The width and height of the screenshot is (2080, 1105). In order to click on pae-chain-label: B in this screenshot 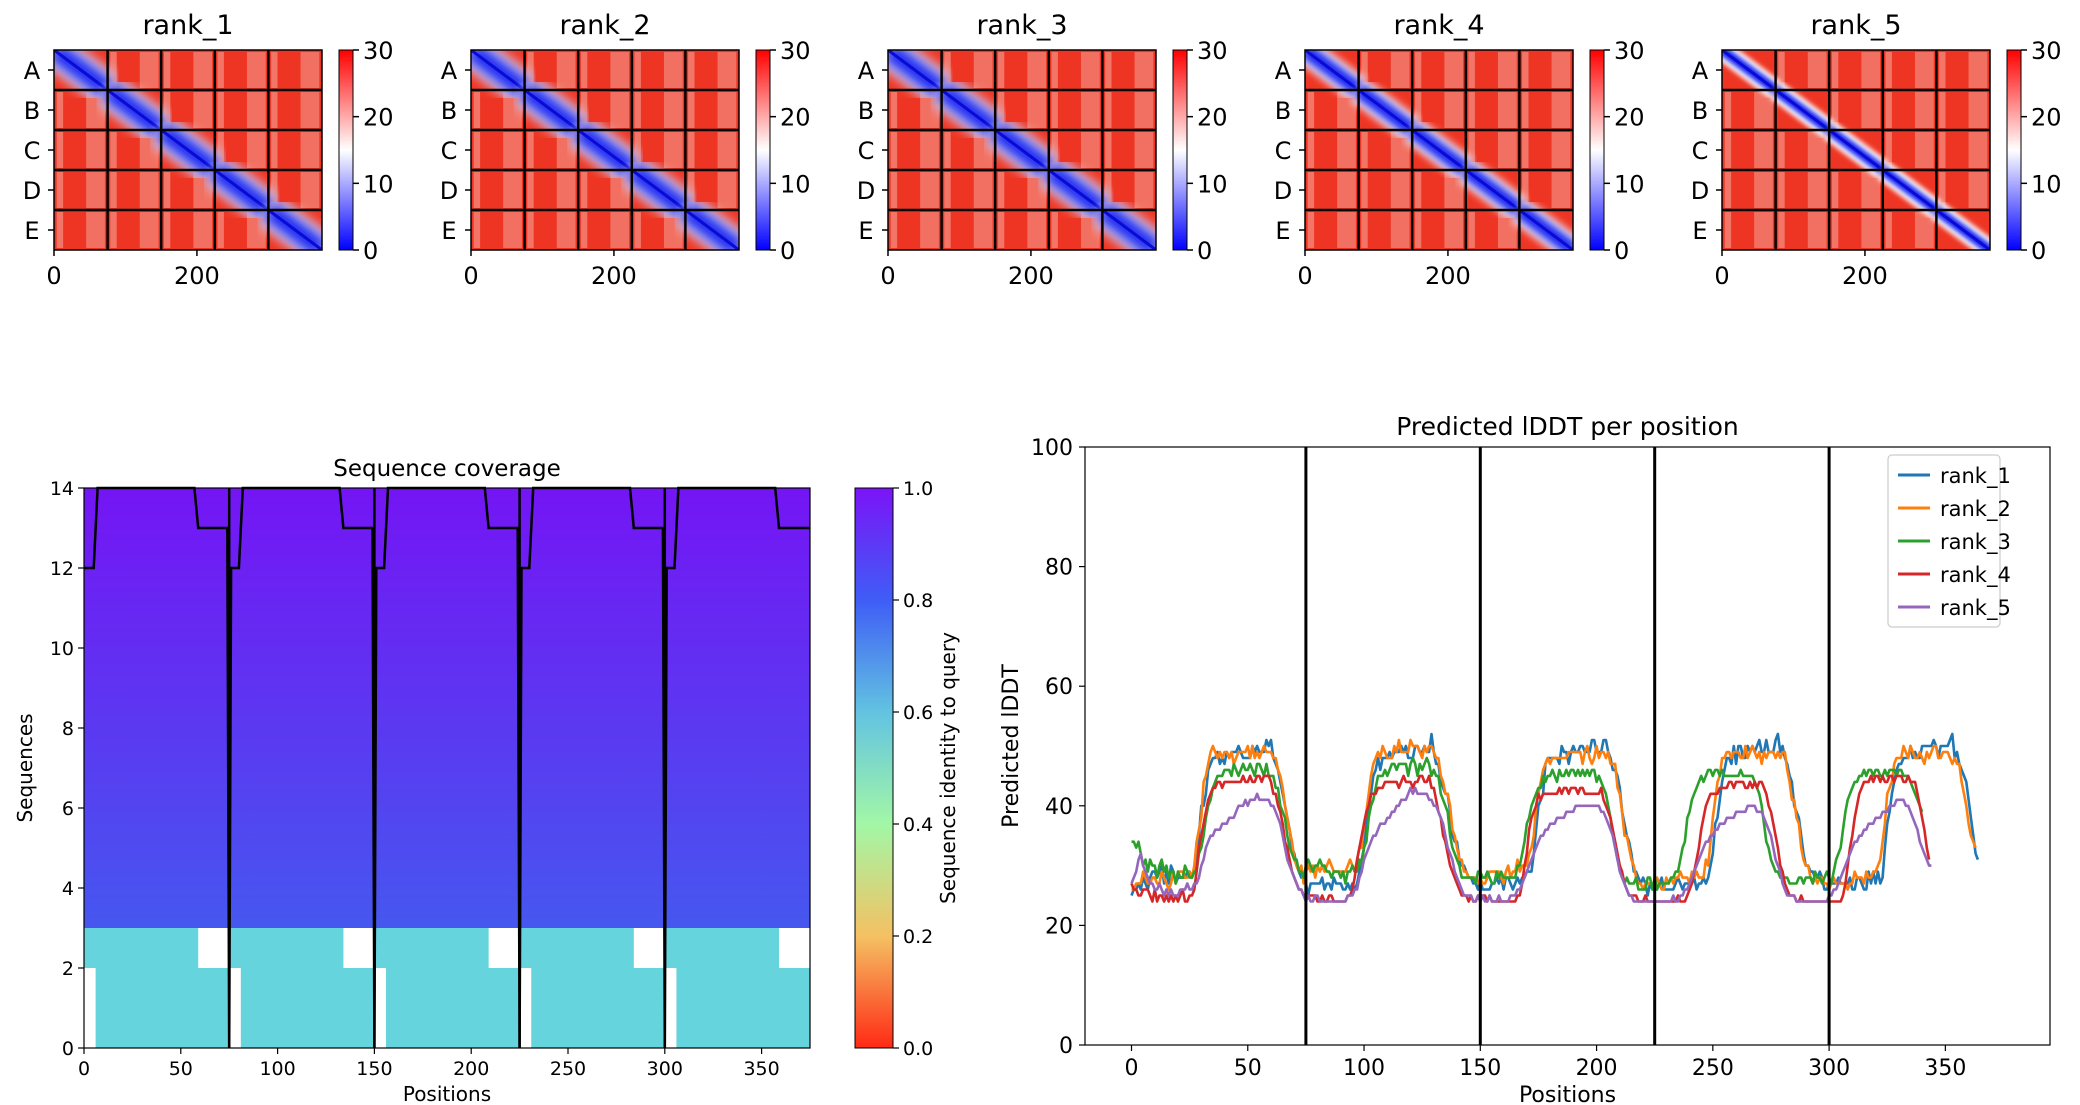, I will do `click(1283, 111)`.